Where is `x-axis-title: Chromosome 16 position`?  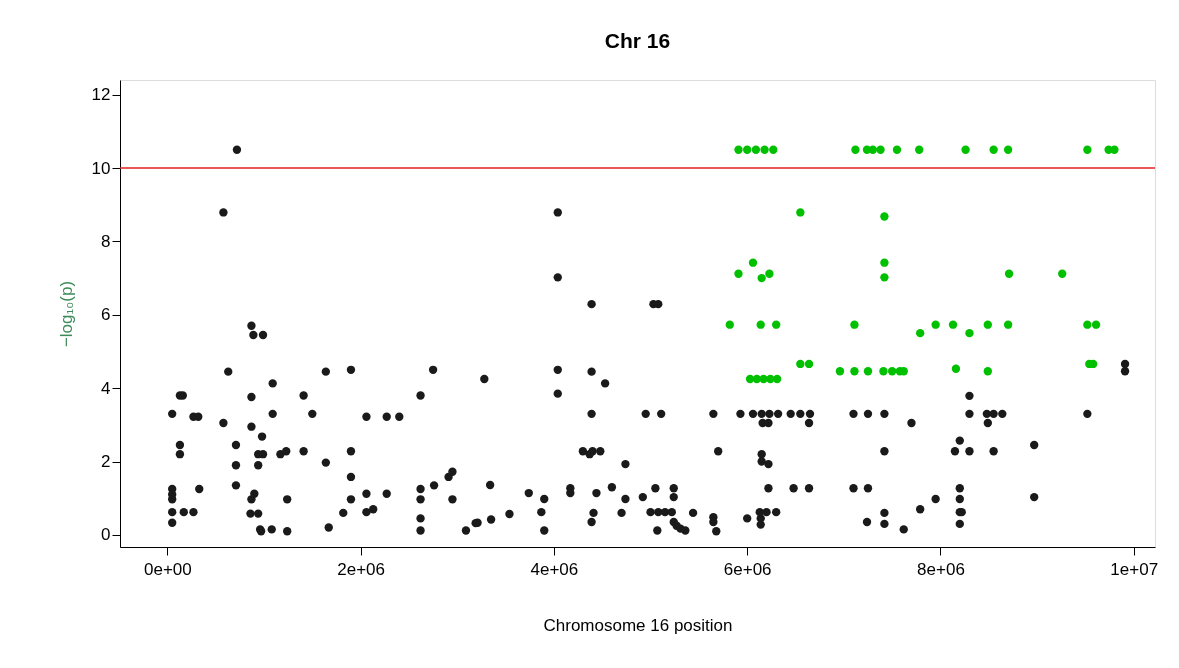
x-axis-title: Chromosome 16 position is located at coordinates (638, 625).